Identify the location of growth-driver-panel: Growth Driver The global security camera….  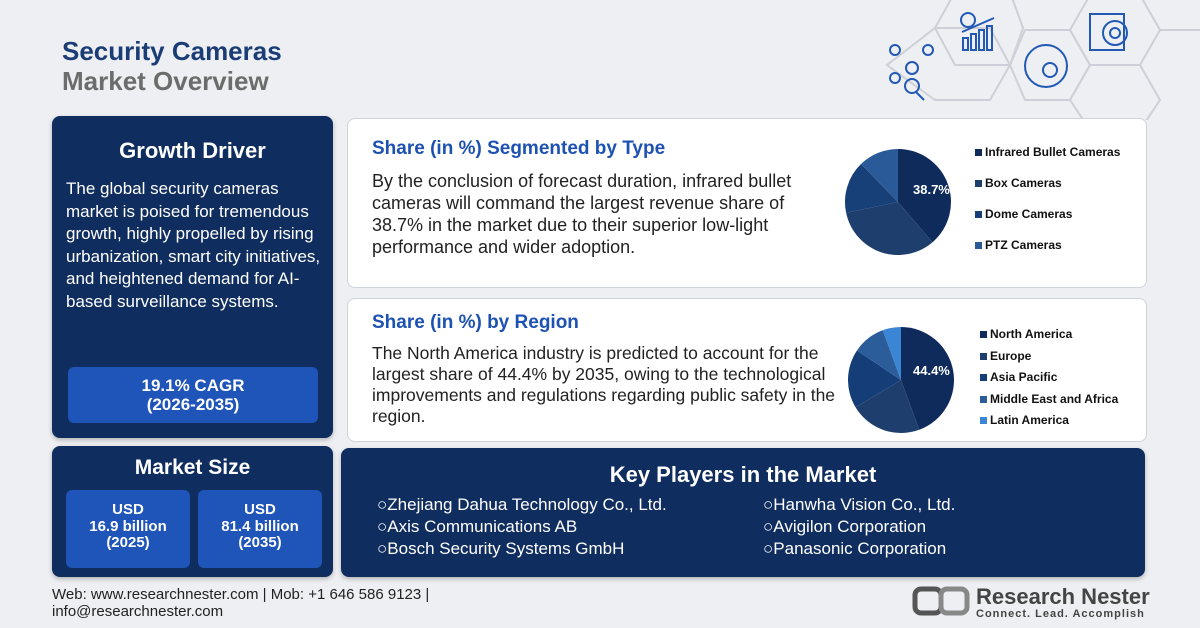
(192, 277).